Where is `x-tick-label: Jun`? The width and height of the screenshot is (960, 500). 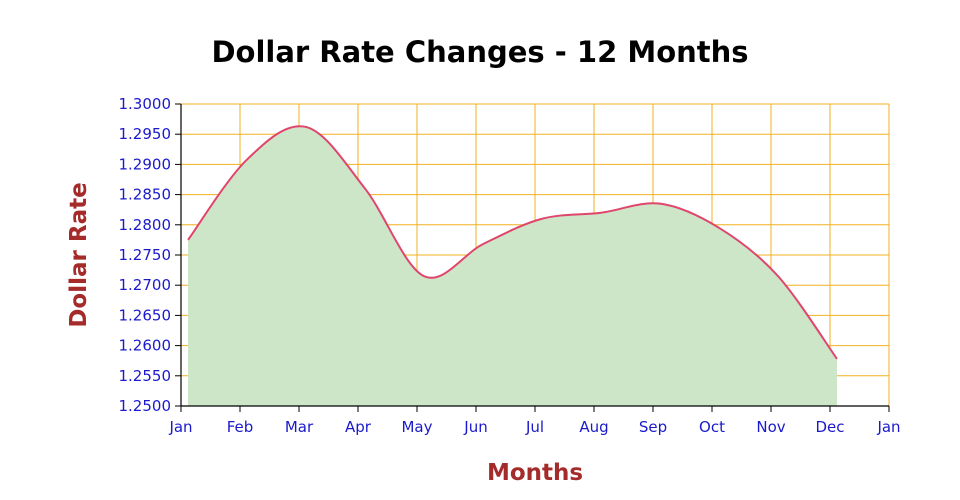
x-tick-label: Jun is located at coordinates (475, 427).